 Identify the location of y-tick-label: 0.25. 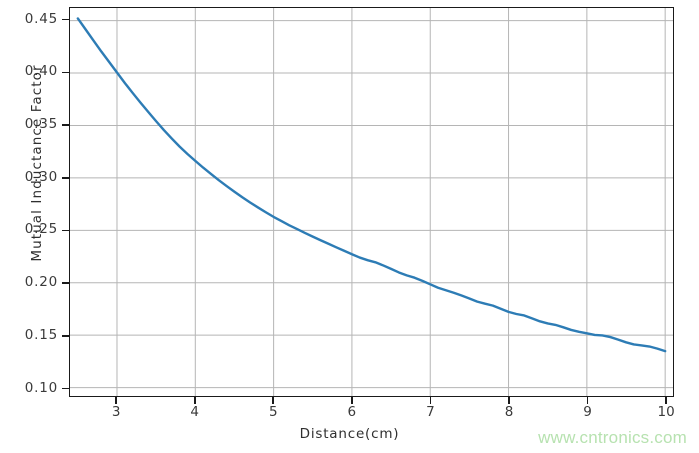
(41, 229).